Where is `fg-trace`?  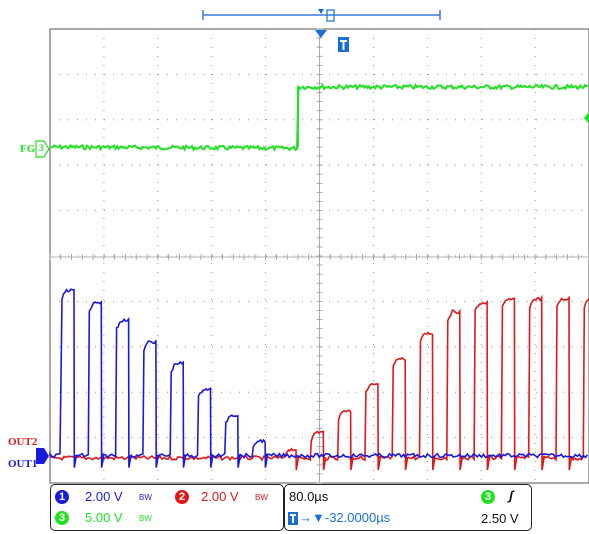
fg-trace is located at coordinates (319, 117).